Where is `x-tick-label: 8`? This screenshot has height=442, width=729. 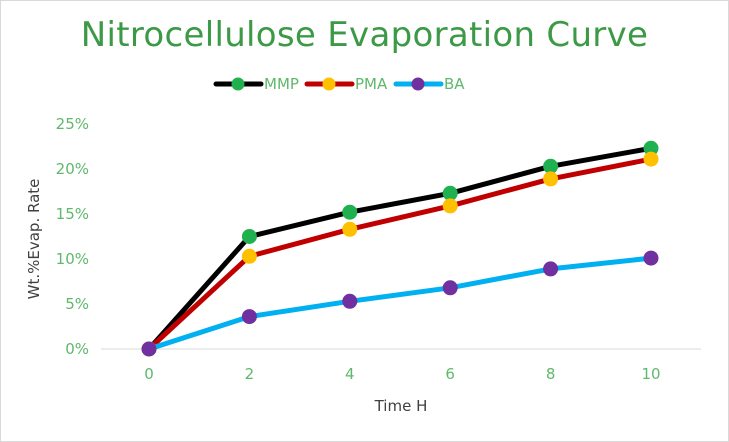
x-tick-label: 8 is located at coordinates (551, 374).